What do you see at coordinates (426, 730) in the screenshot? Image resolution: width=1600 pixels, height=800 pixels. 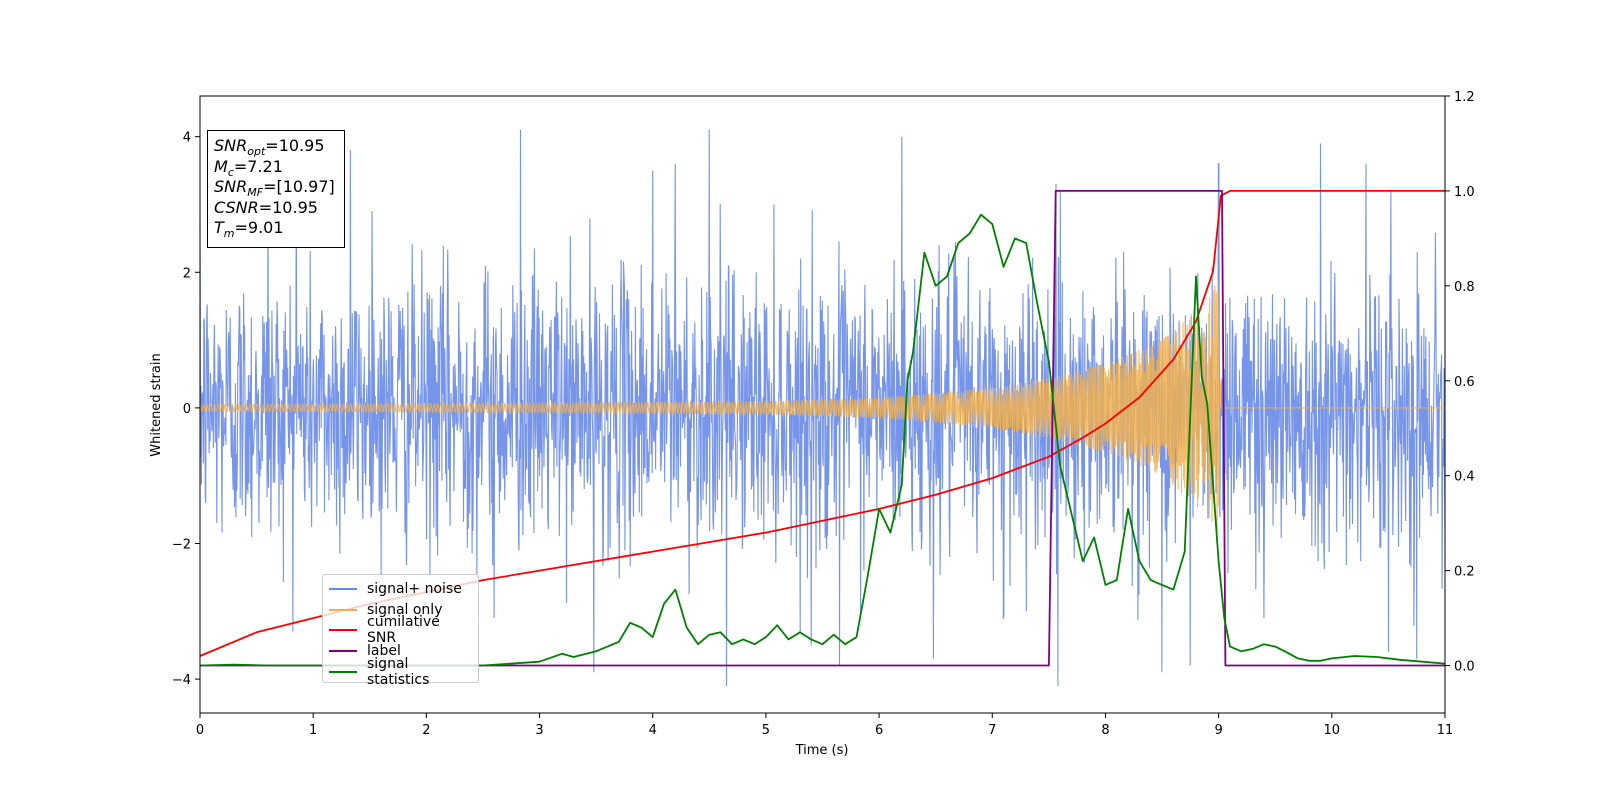 I see `x-tick-label: 2` at bounding box center [426, 730].